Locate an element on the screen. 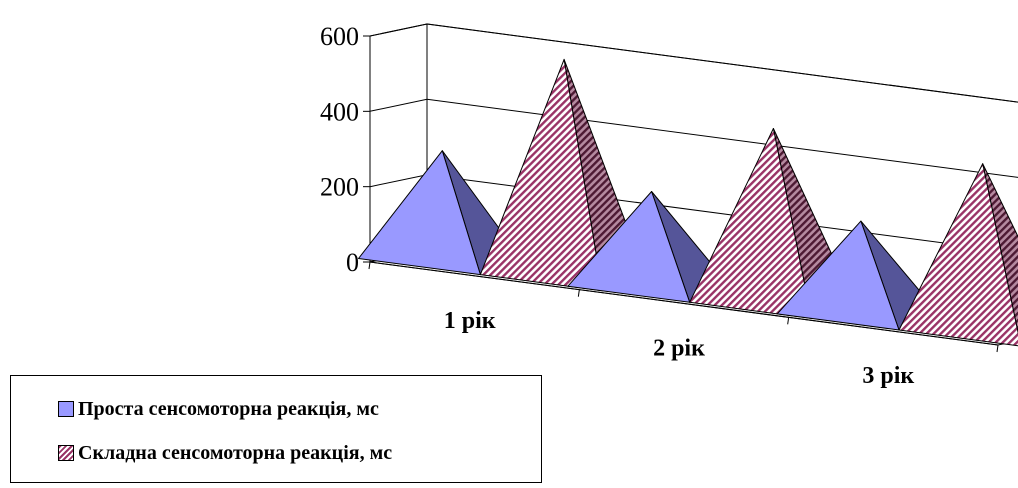 The height and width of the screenshot is (488, 1018). legend-item-complex-reaction: Складна сенсомоторна реакція, мс is located at coordinates (225, 453).